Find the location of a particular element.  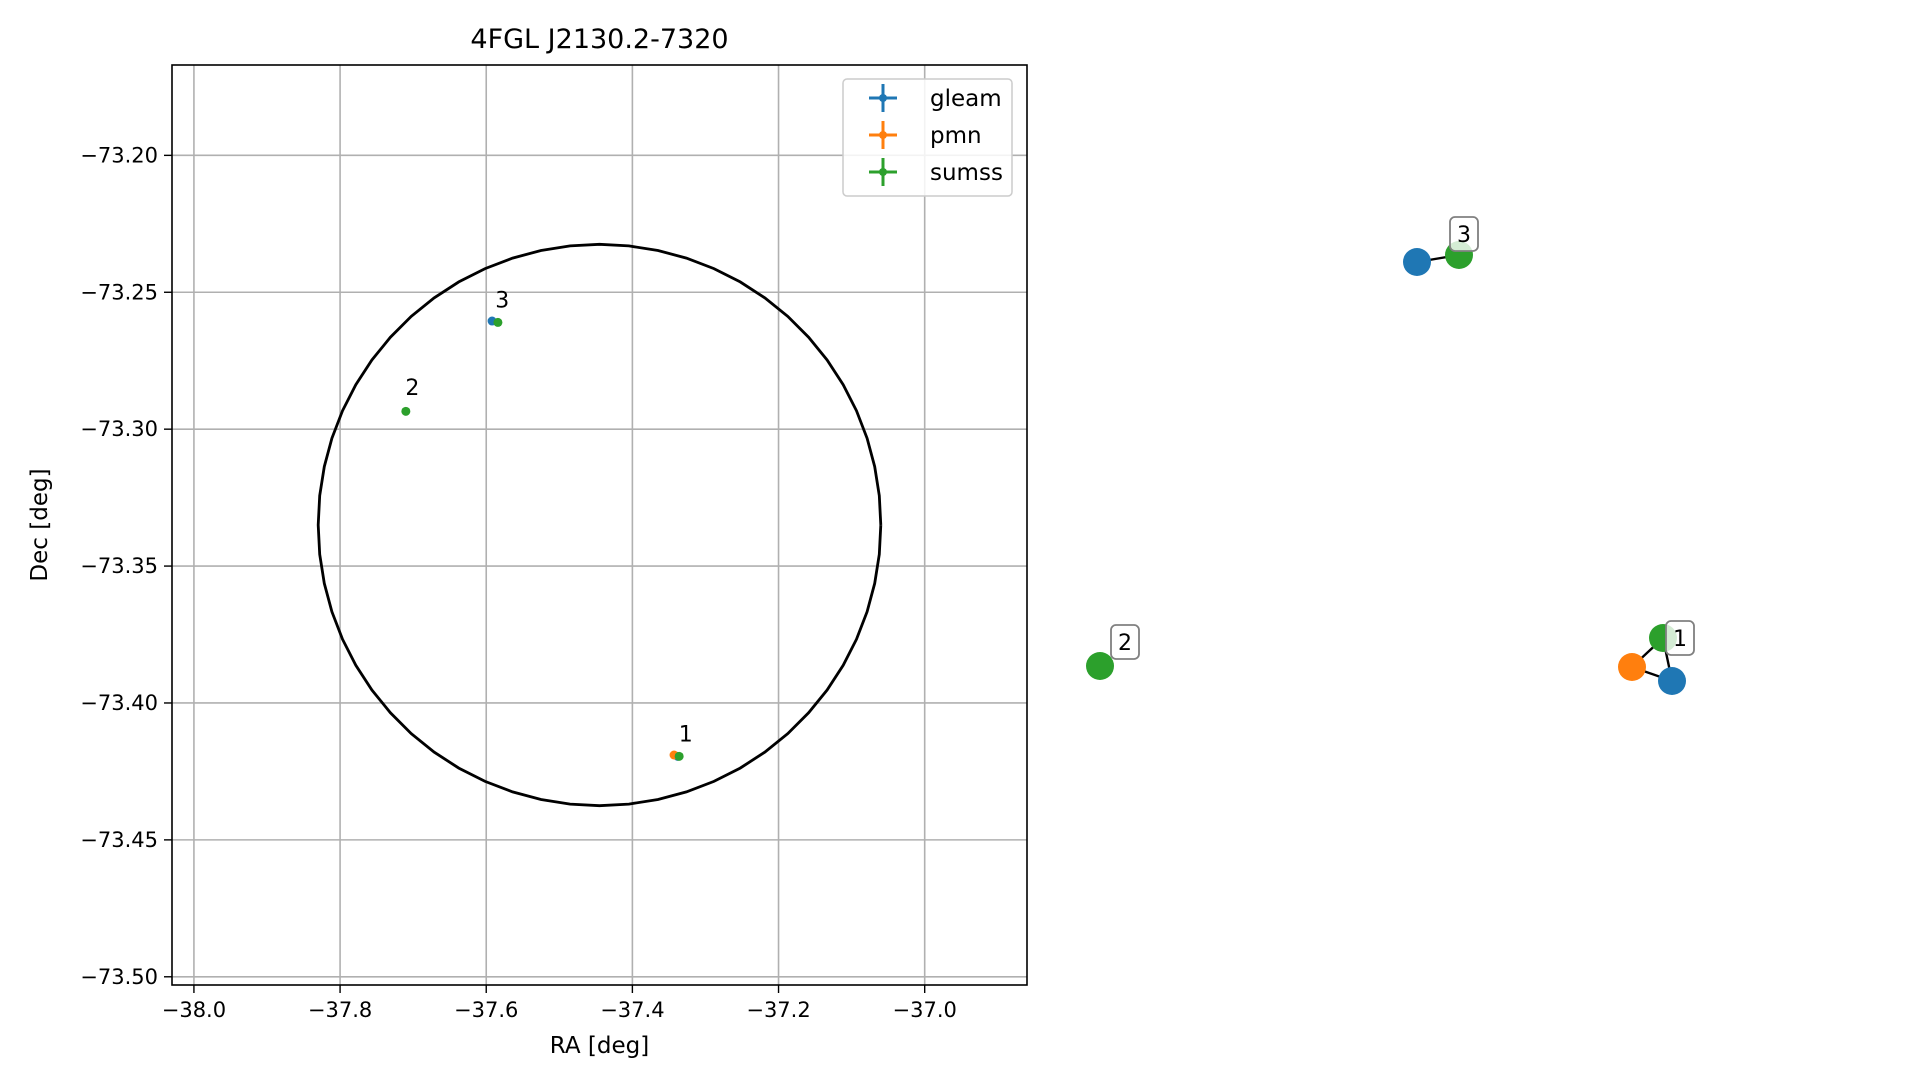

crossmatch-network: 1 2 3 is located at coordinates (1390, 455).